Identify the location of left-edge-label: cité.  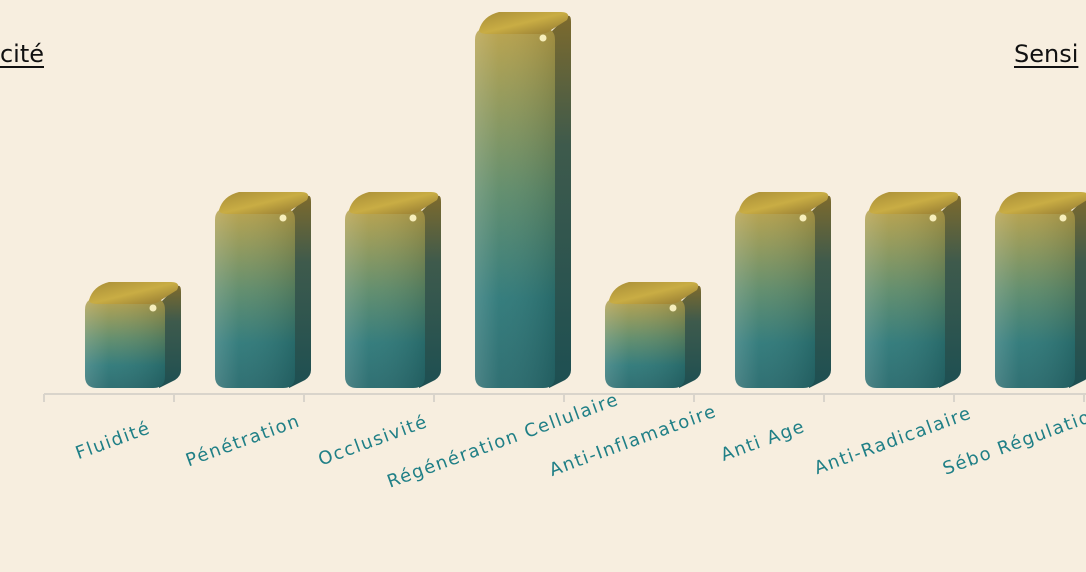
(22, 54).